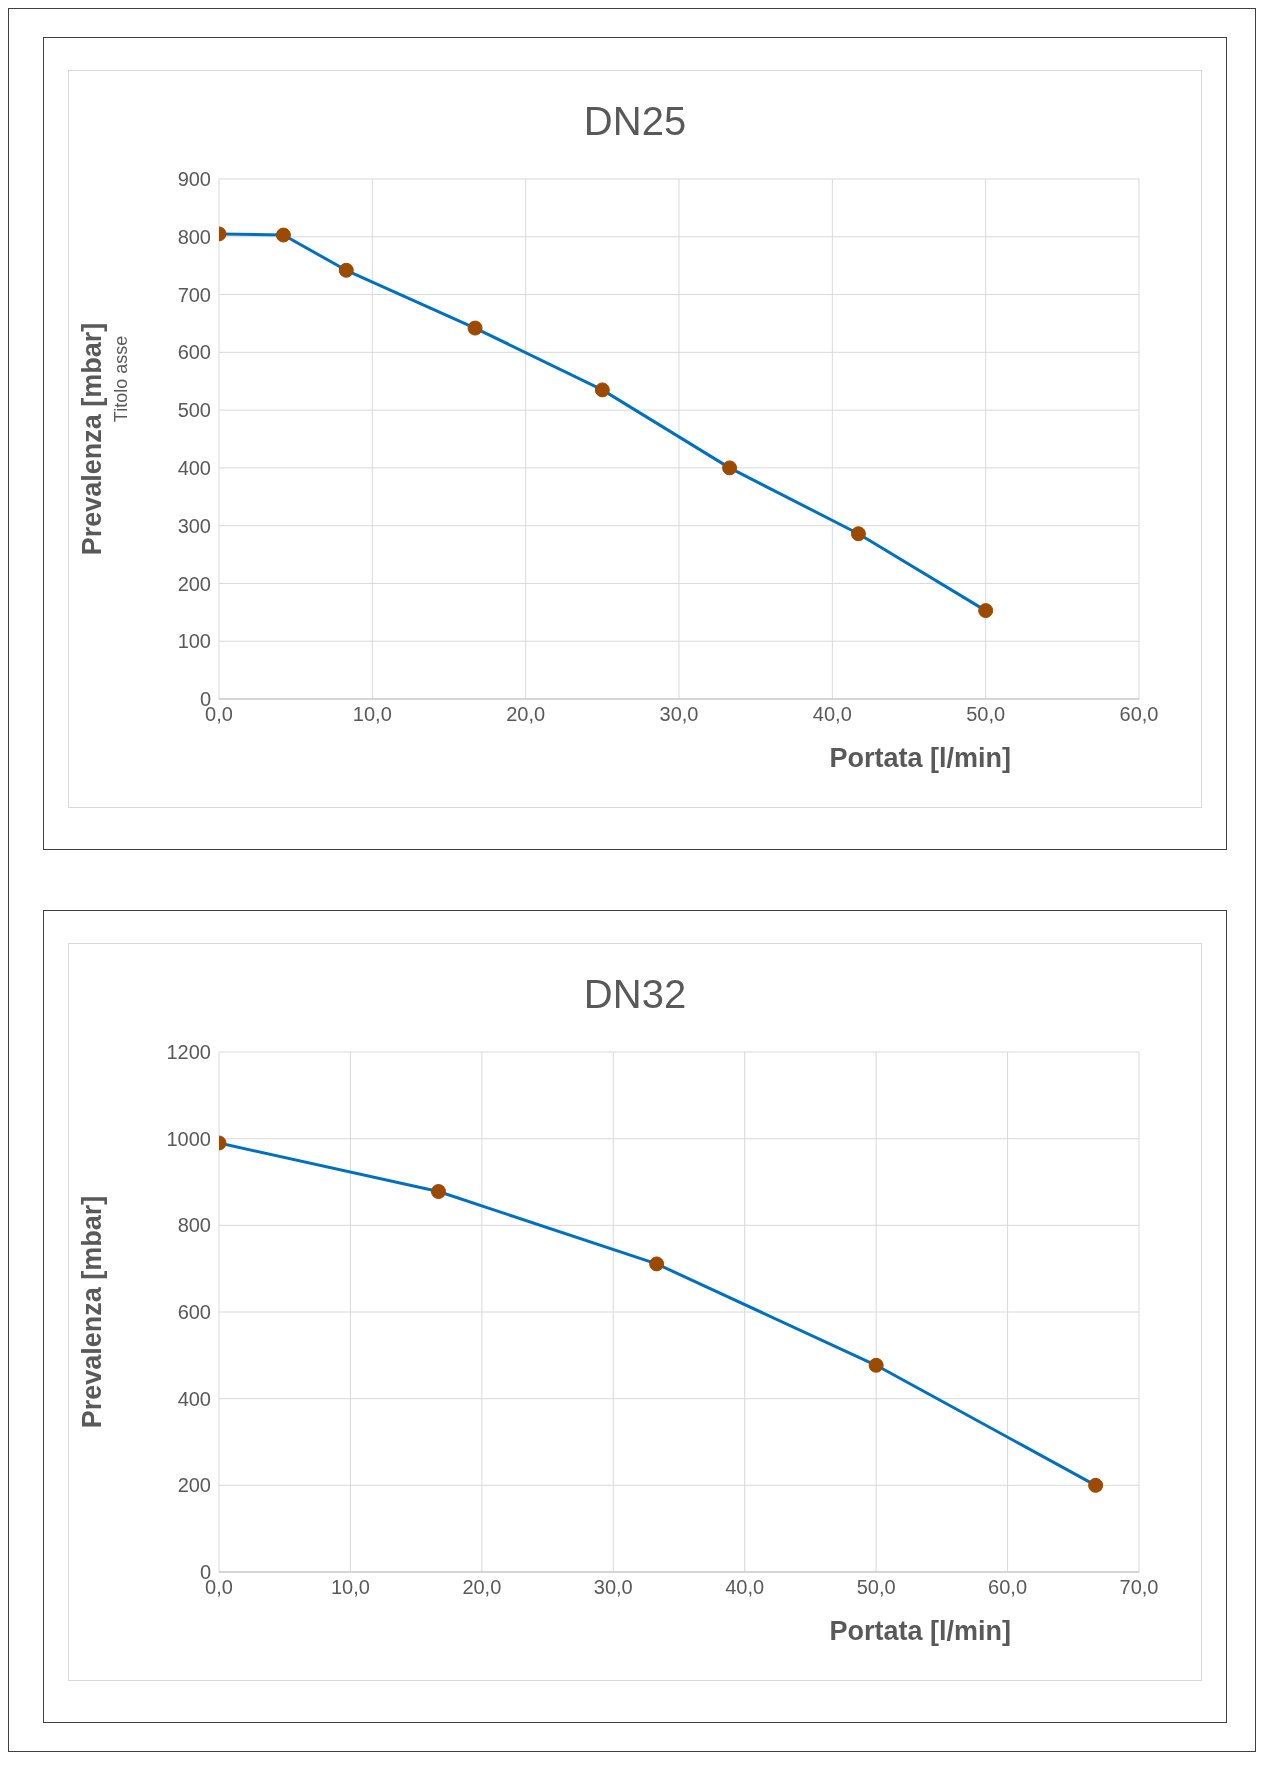 This screenshot has height=1767, width=1264. What do you see at coordinates (188, 1052) in the screenshot?
I see `y-tick-label: 1200` at bounding box center [188, 1052].